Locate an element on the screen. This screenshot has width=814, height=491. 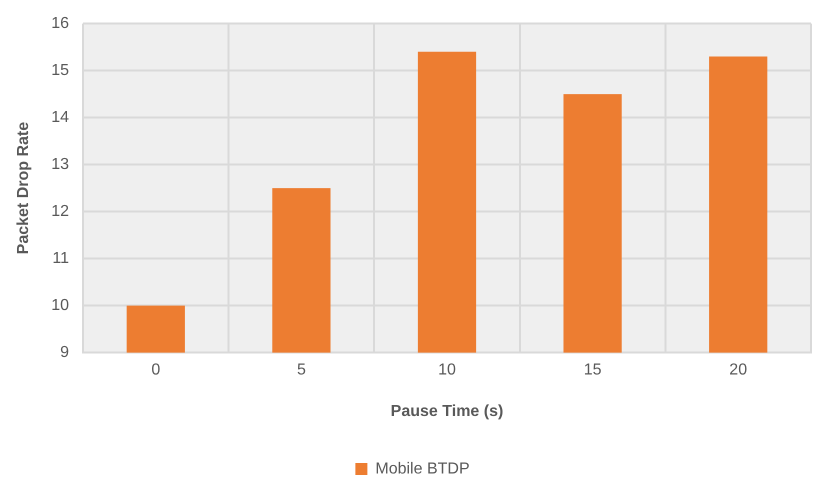
y-tick-label: 14 is located at coordinates (60, 117).